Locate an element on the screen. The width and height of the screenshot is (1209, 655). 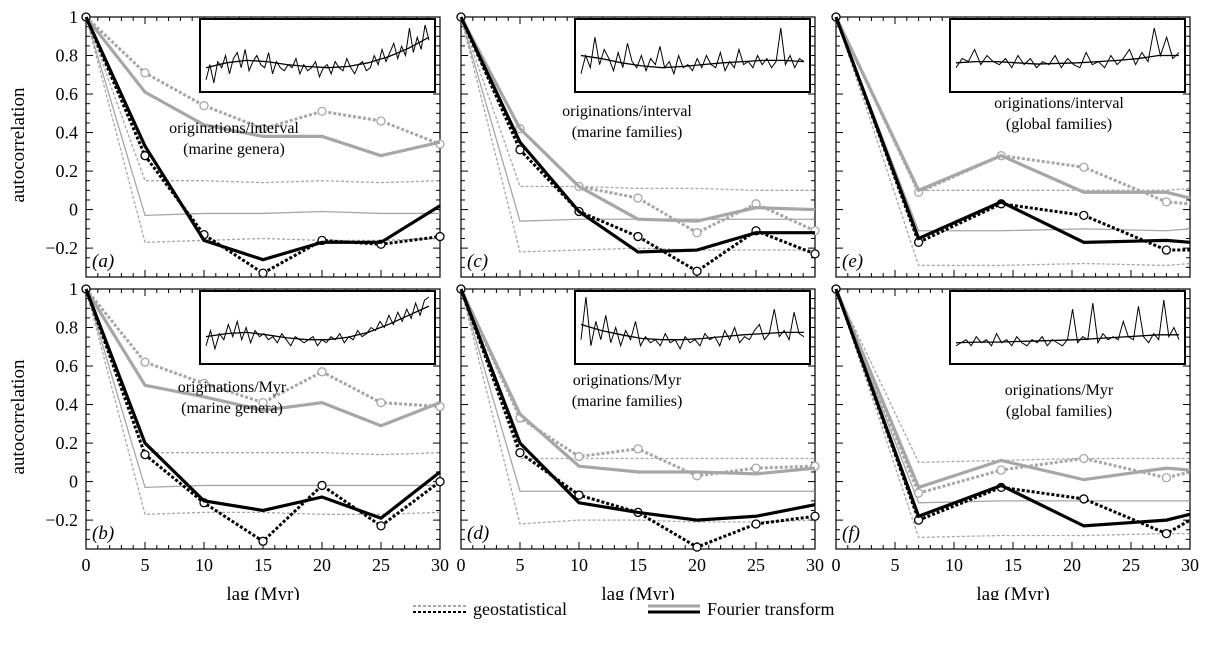
inset-series-line is located at coordinates (317, 54).